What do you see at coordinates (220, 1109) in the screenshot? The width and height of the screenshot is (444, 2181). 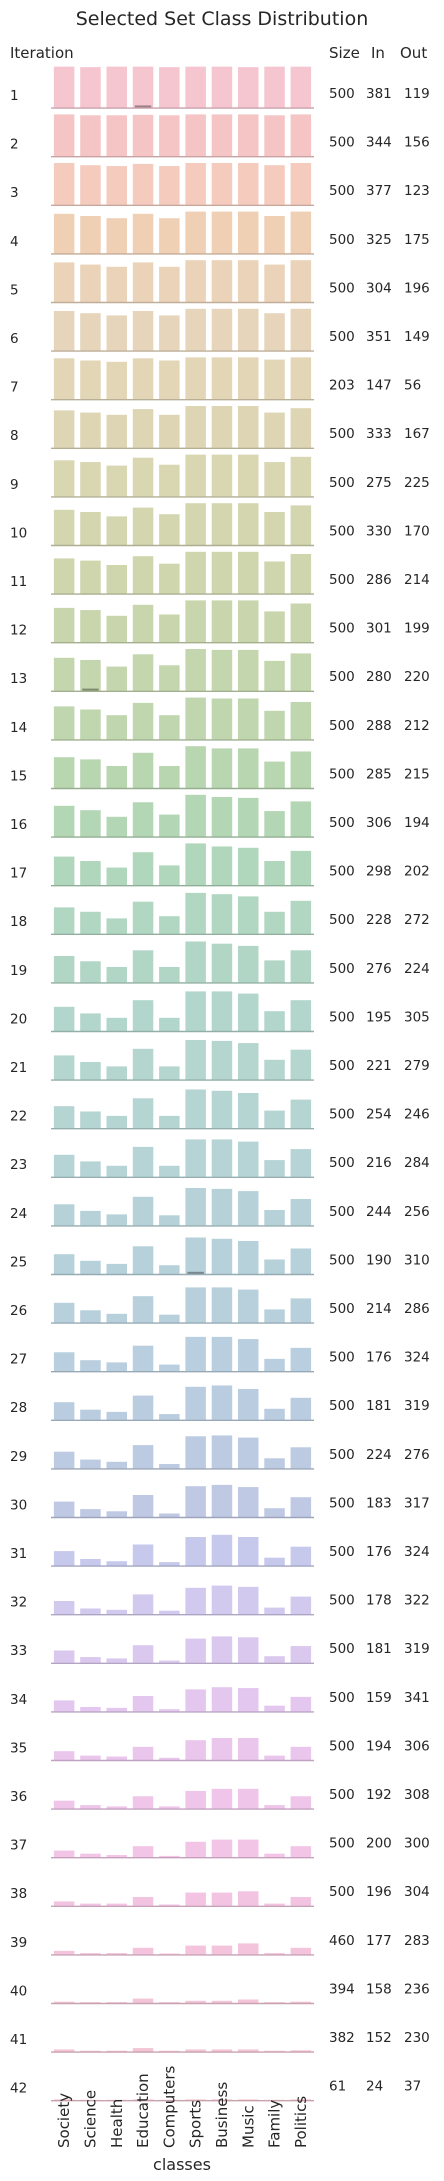 I see `iteration-row: 22 500 254 246` at bounding box center [220, 1109].